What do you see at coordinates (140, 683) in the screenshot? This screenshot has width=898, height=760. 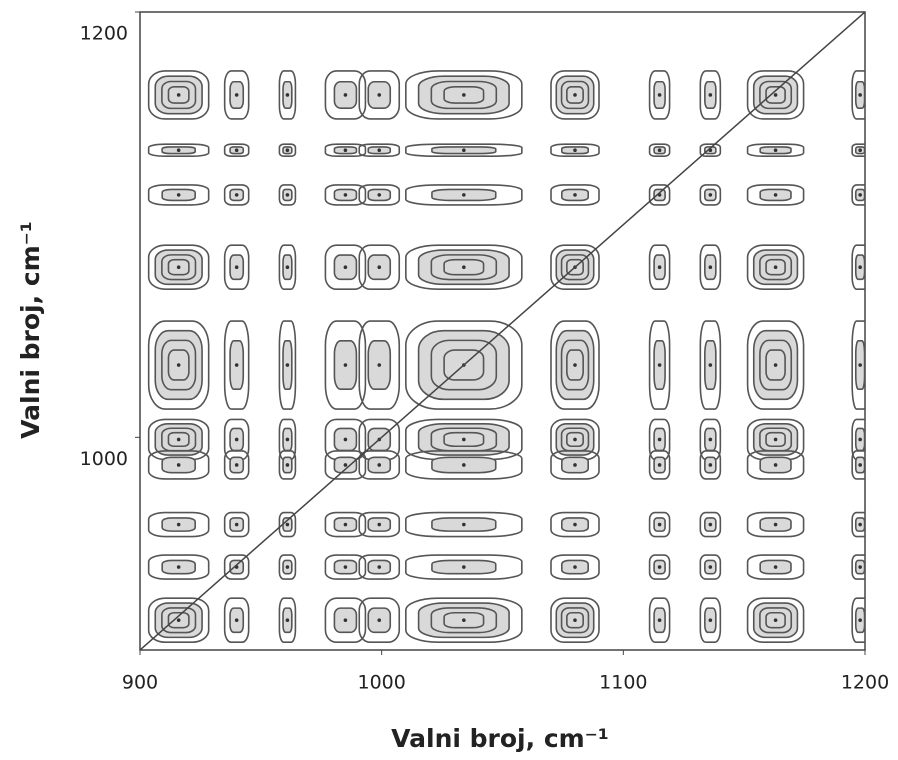 I see `x-tick-label: 900` at bounding box center [140, 683].